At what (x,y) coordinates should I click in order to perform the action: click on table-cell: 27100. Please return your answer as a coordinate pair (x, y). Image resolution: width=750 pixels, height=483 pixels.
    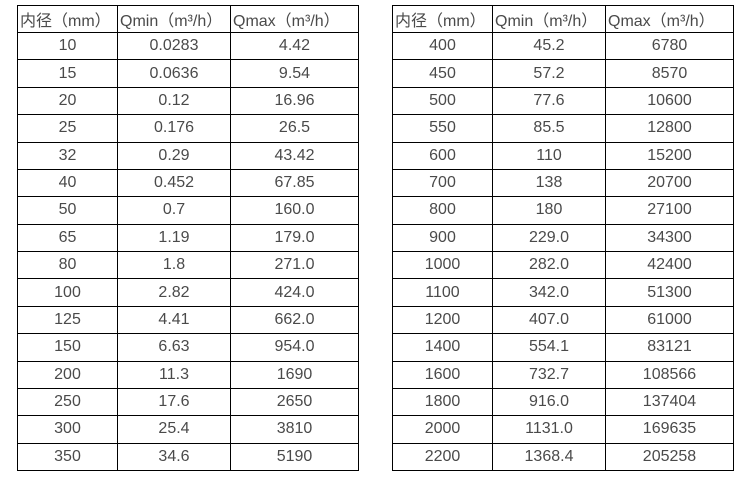
    Looking at the image, I should click on (669, 210).